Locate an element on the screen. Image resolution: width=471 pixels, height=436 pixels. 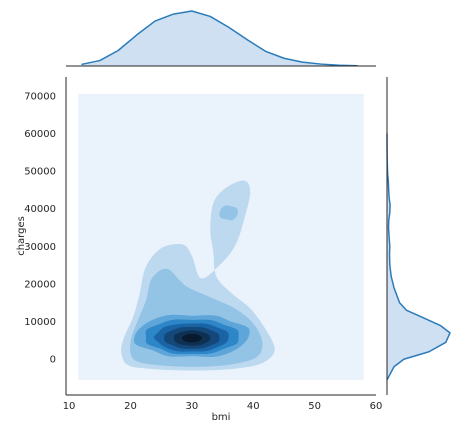
x-tick-label: 40 is located at coordinates (253, 406).